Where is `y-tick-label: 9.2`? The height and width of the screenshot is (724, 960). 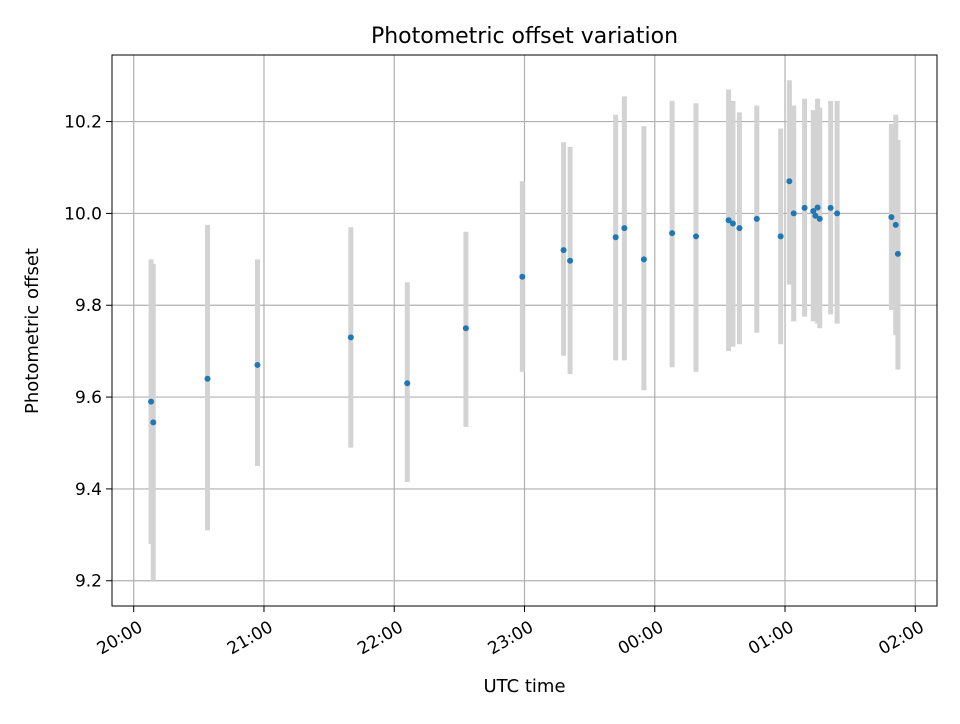 y-tick-label: 9.2 is located at coordinates (88, 582).